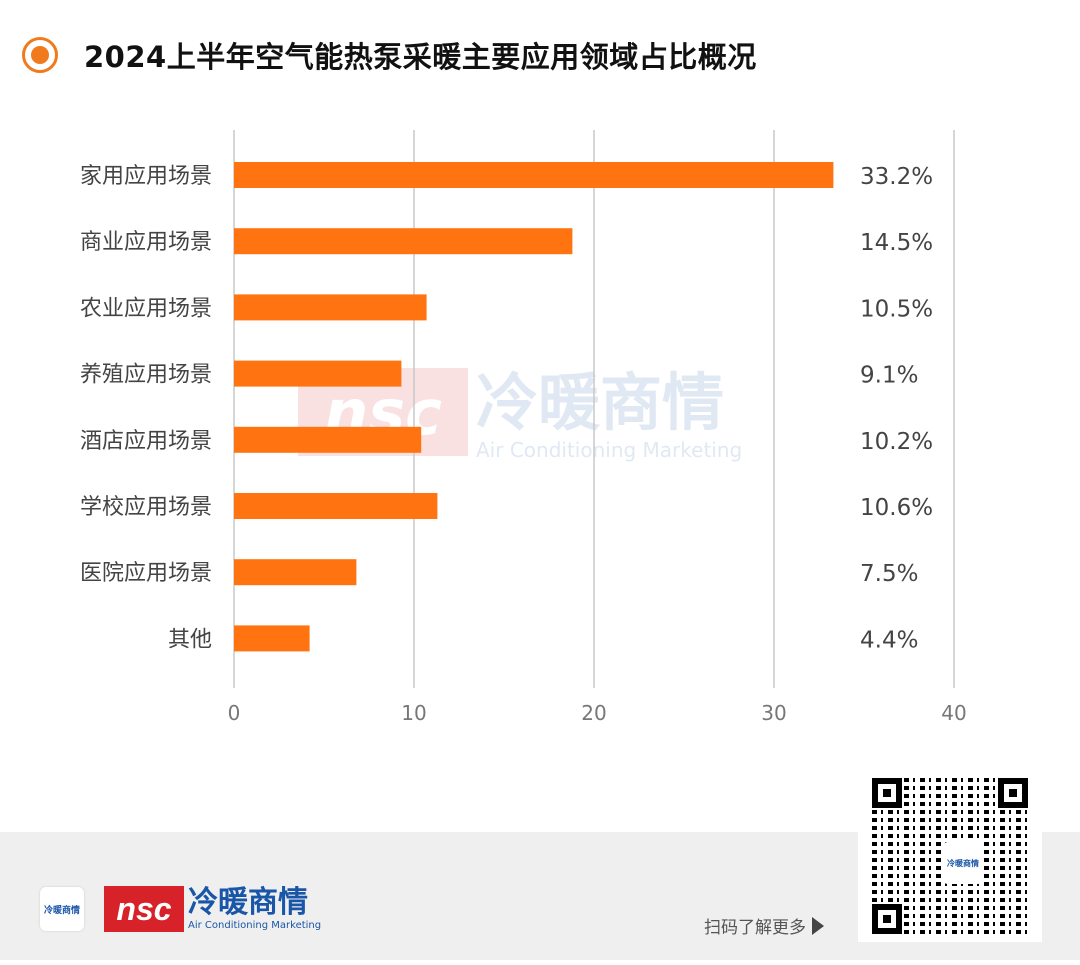 The width and height of the screenshot is (1080, 965). What do you see at coordinates (896, 243) in the screenshot?
I see `data-label: 14.5%` at bounding box center [896, 243].